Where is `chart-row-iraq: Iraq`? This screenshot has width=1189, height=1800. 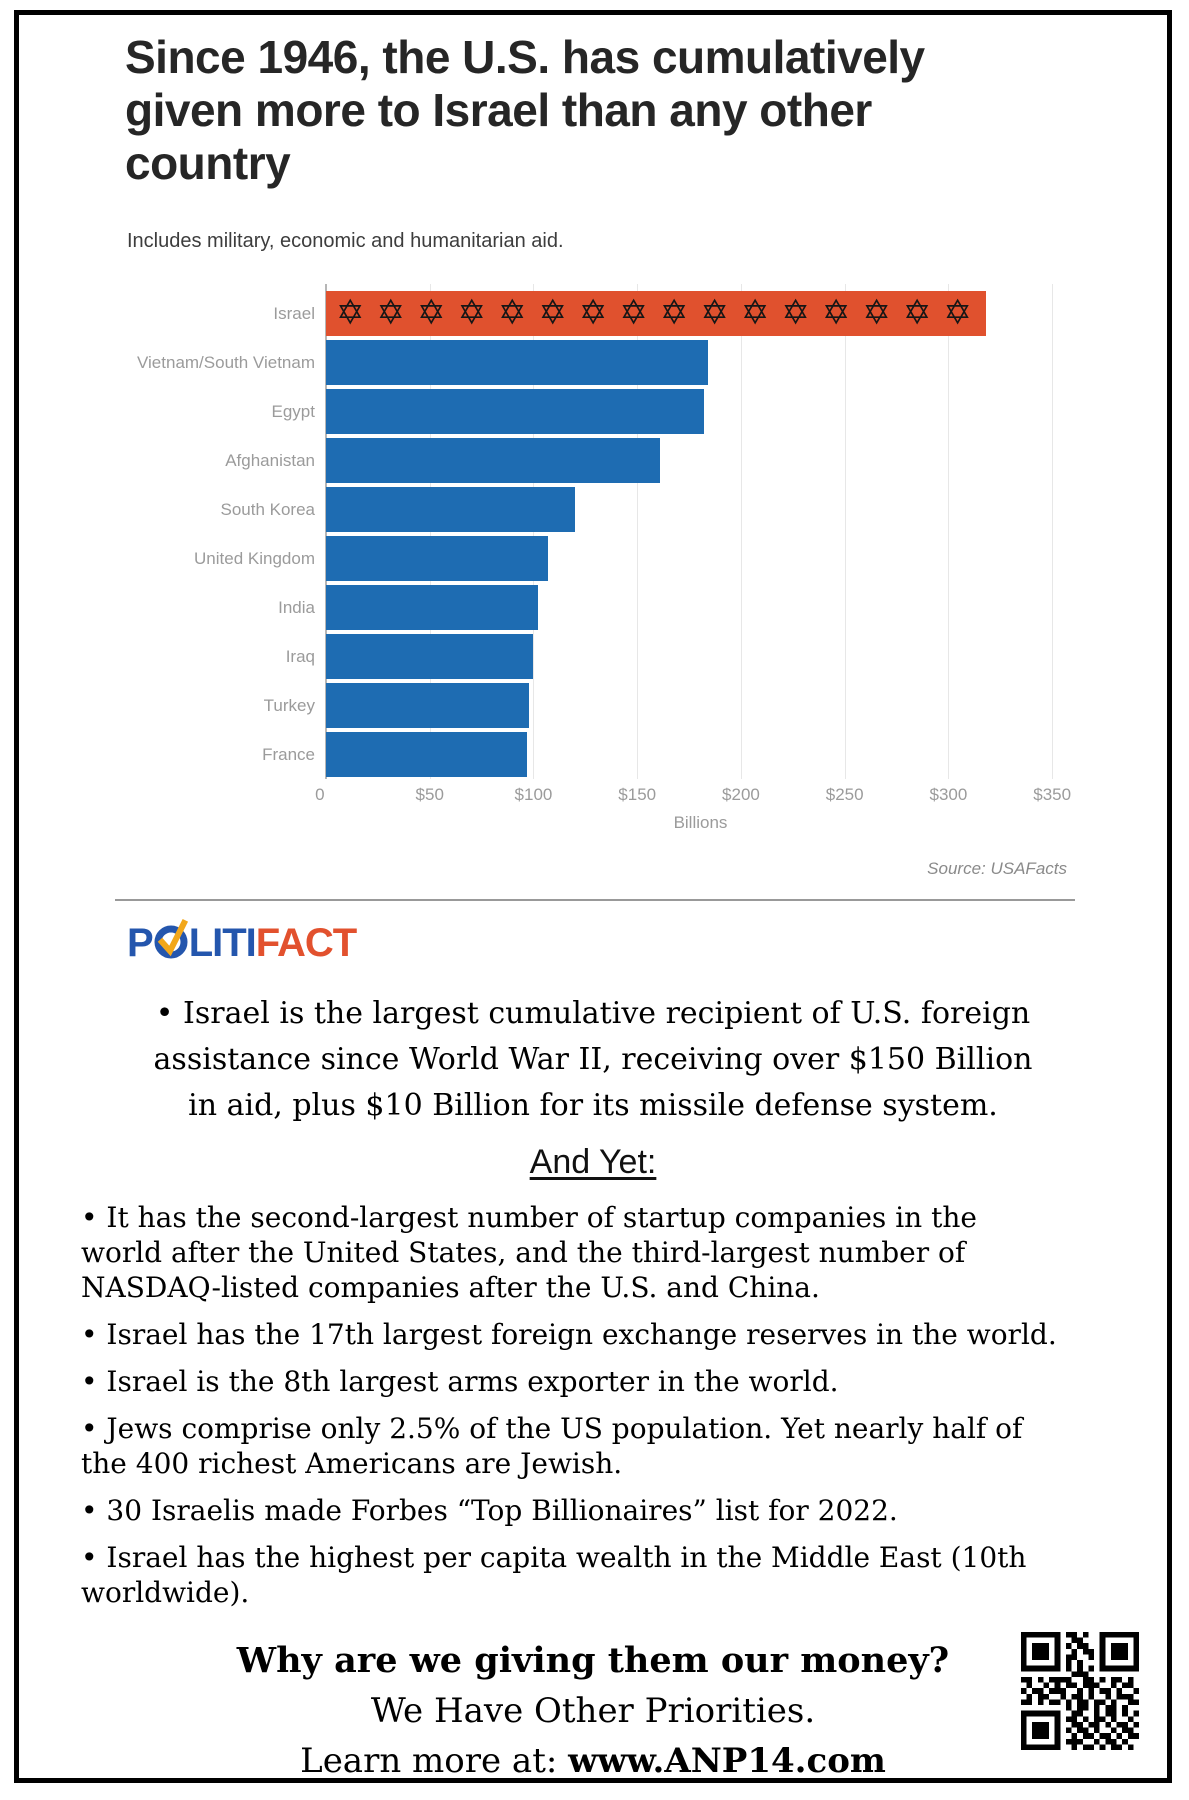
chart-row-iraq: Iraq is located at coordinates (547, 656).